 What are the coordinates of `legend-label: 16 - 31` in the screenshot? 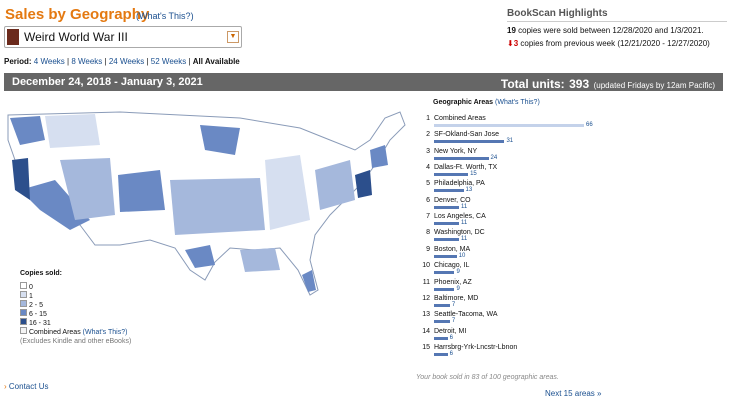 It's located at (39, 323).